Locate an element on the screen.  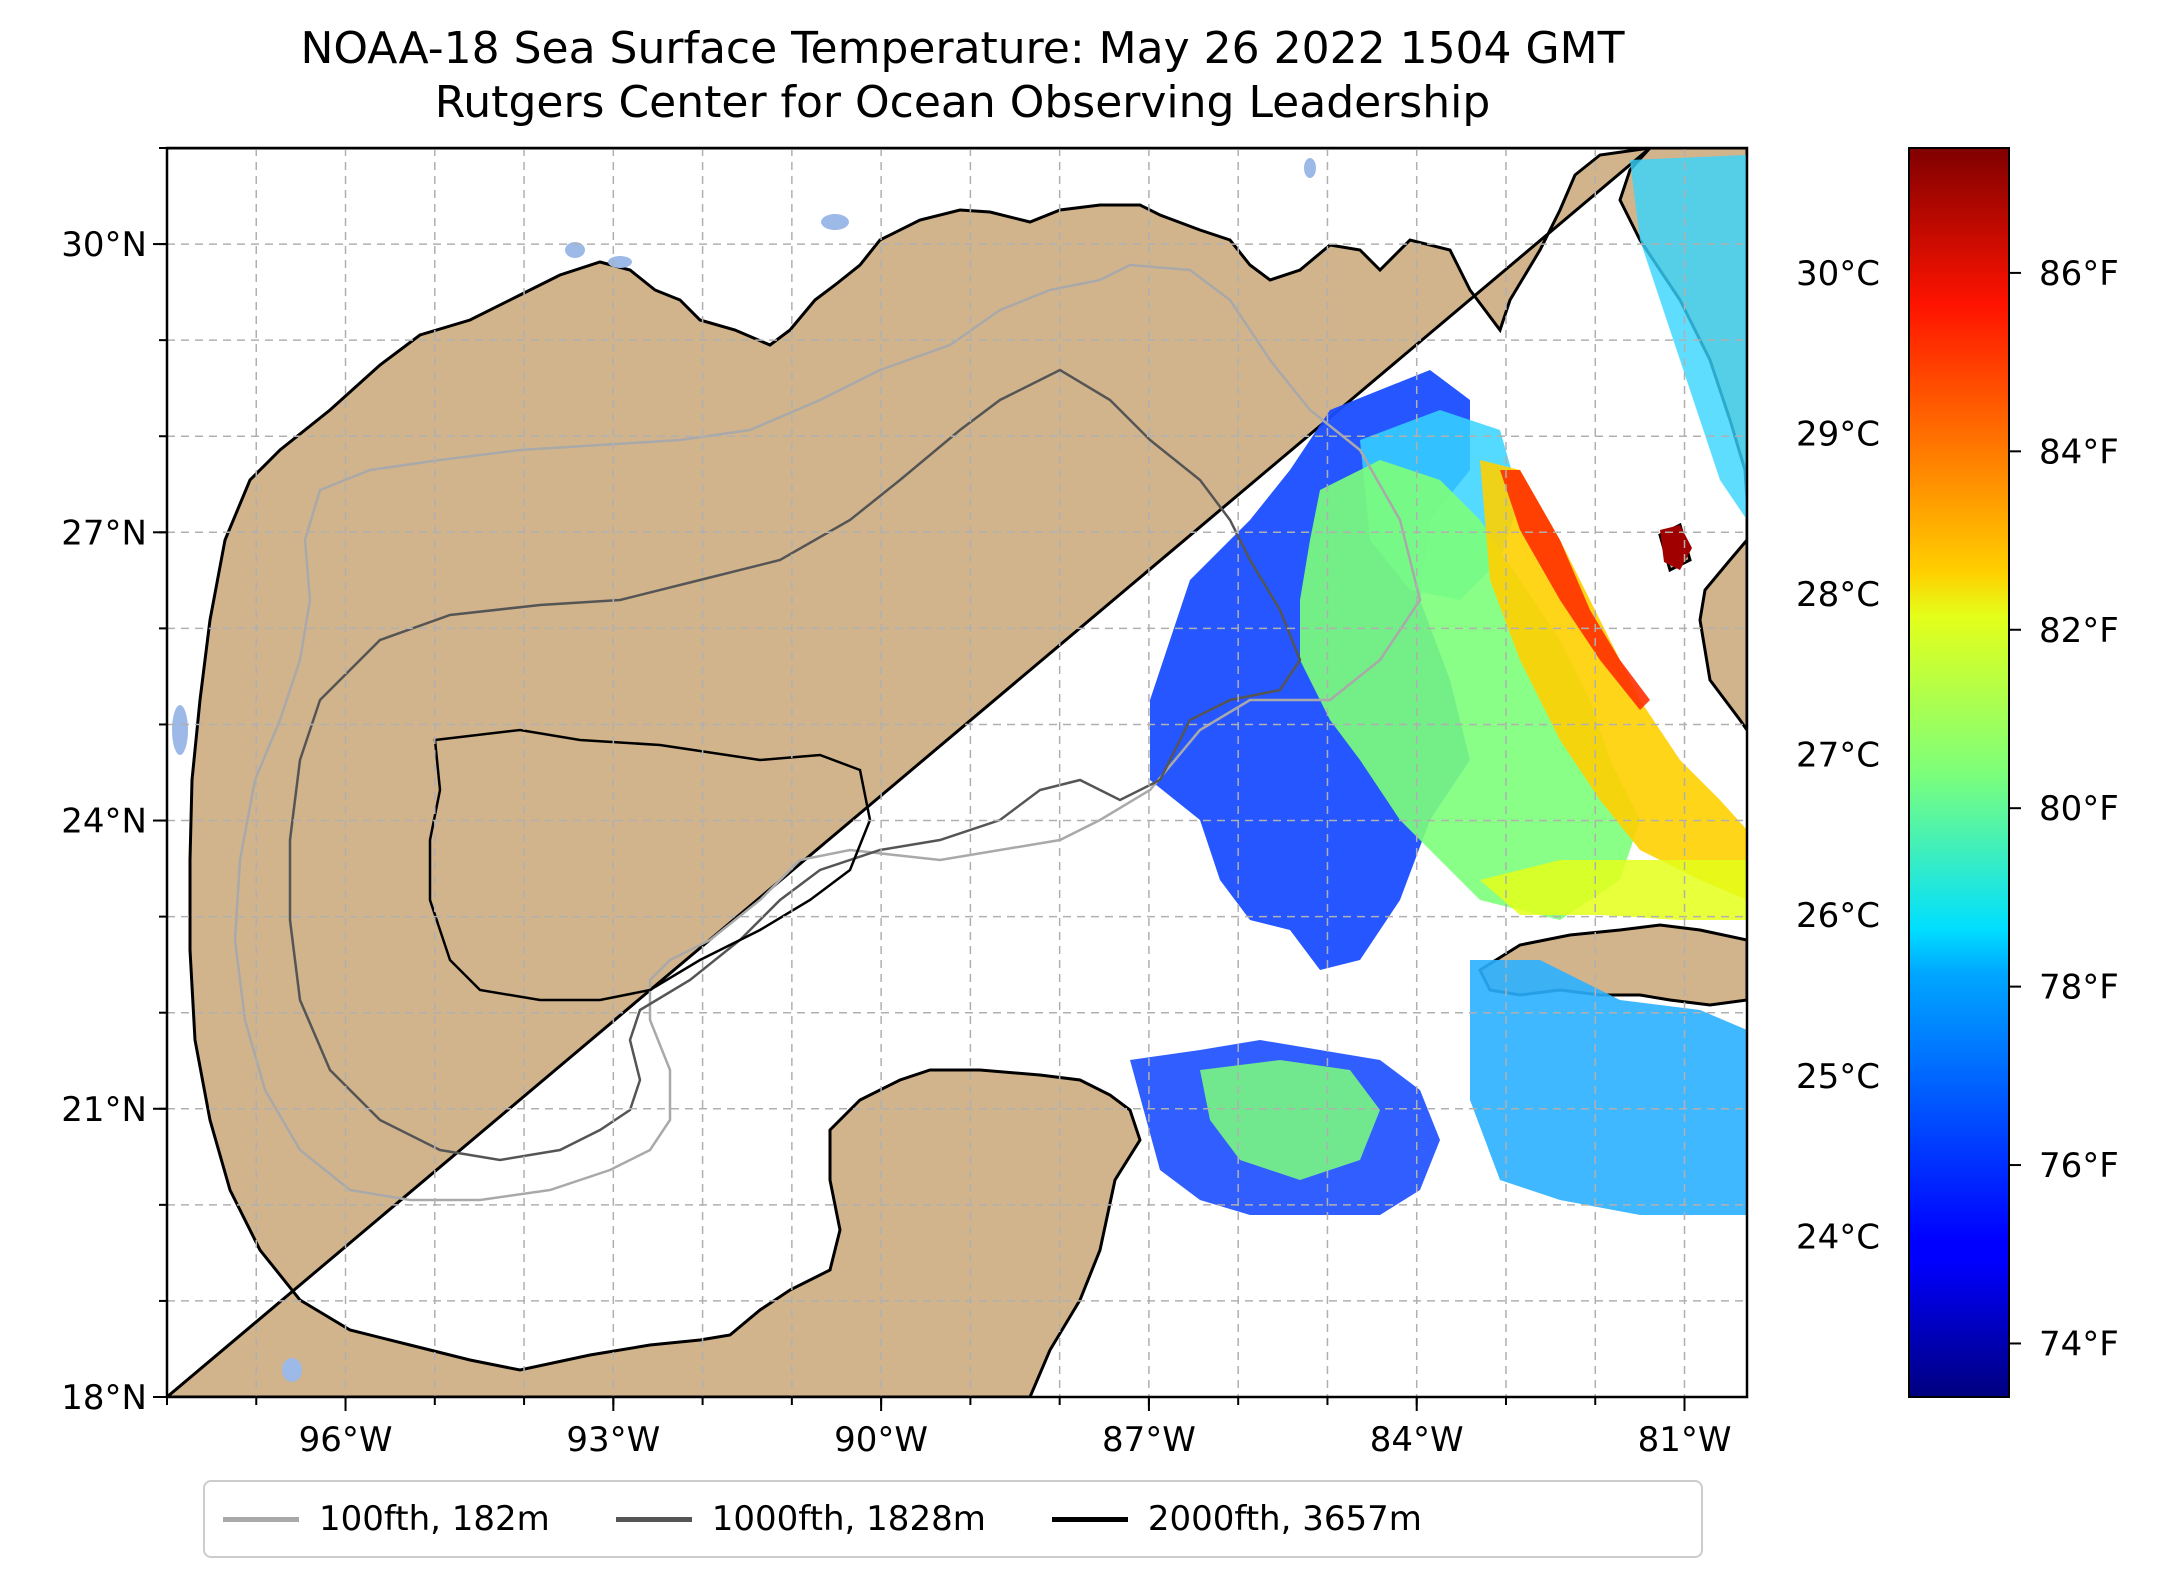
legend-swatch-1000fth is located at coordinates (653, 1519).